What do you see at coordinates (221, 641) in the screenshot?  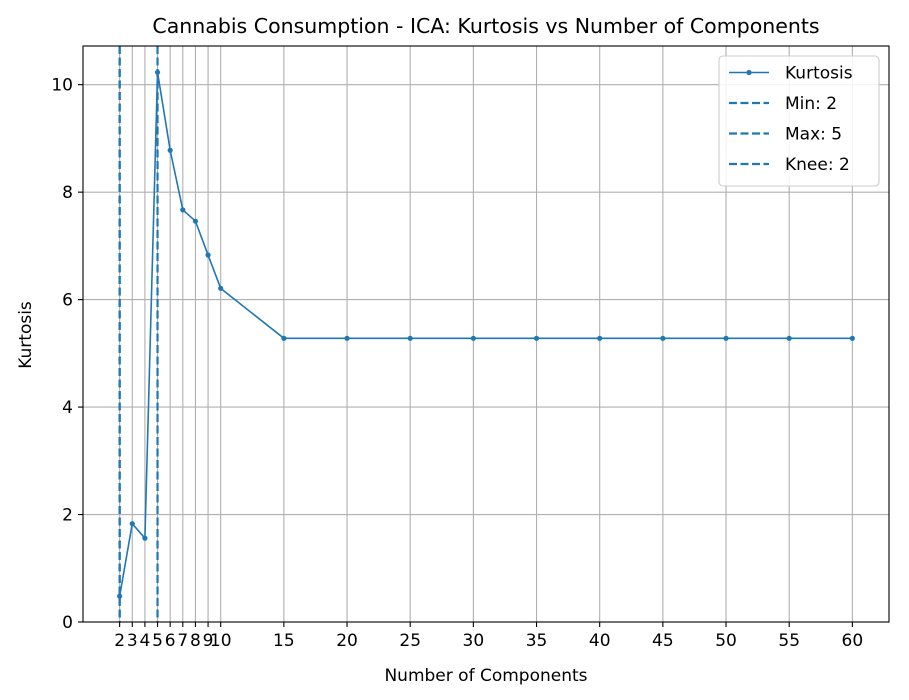 I see `x-tick-label: 10` at bounding box center [221, 641].